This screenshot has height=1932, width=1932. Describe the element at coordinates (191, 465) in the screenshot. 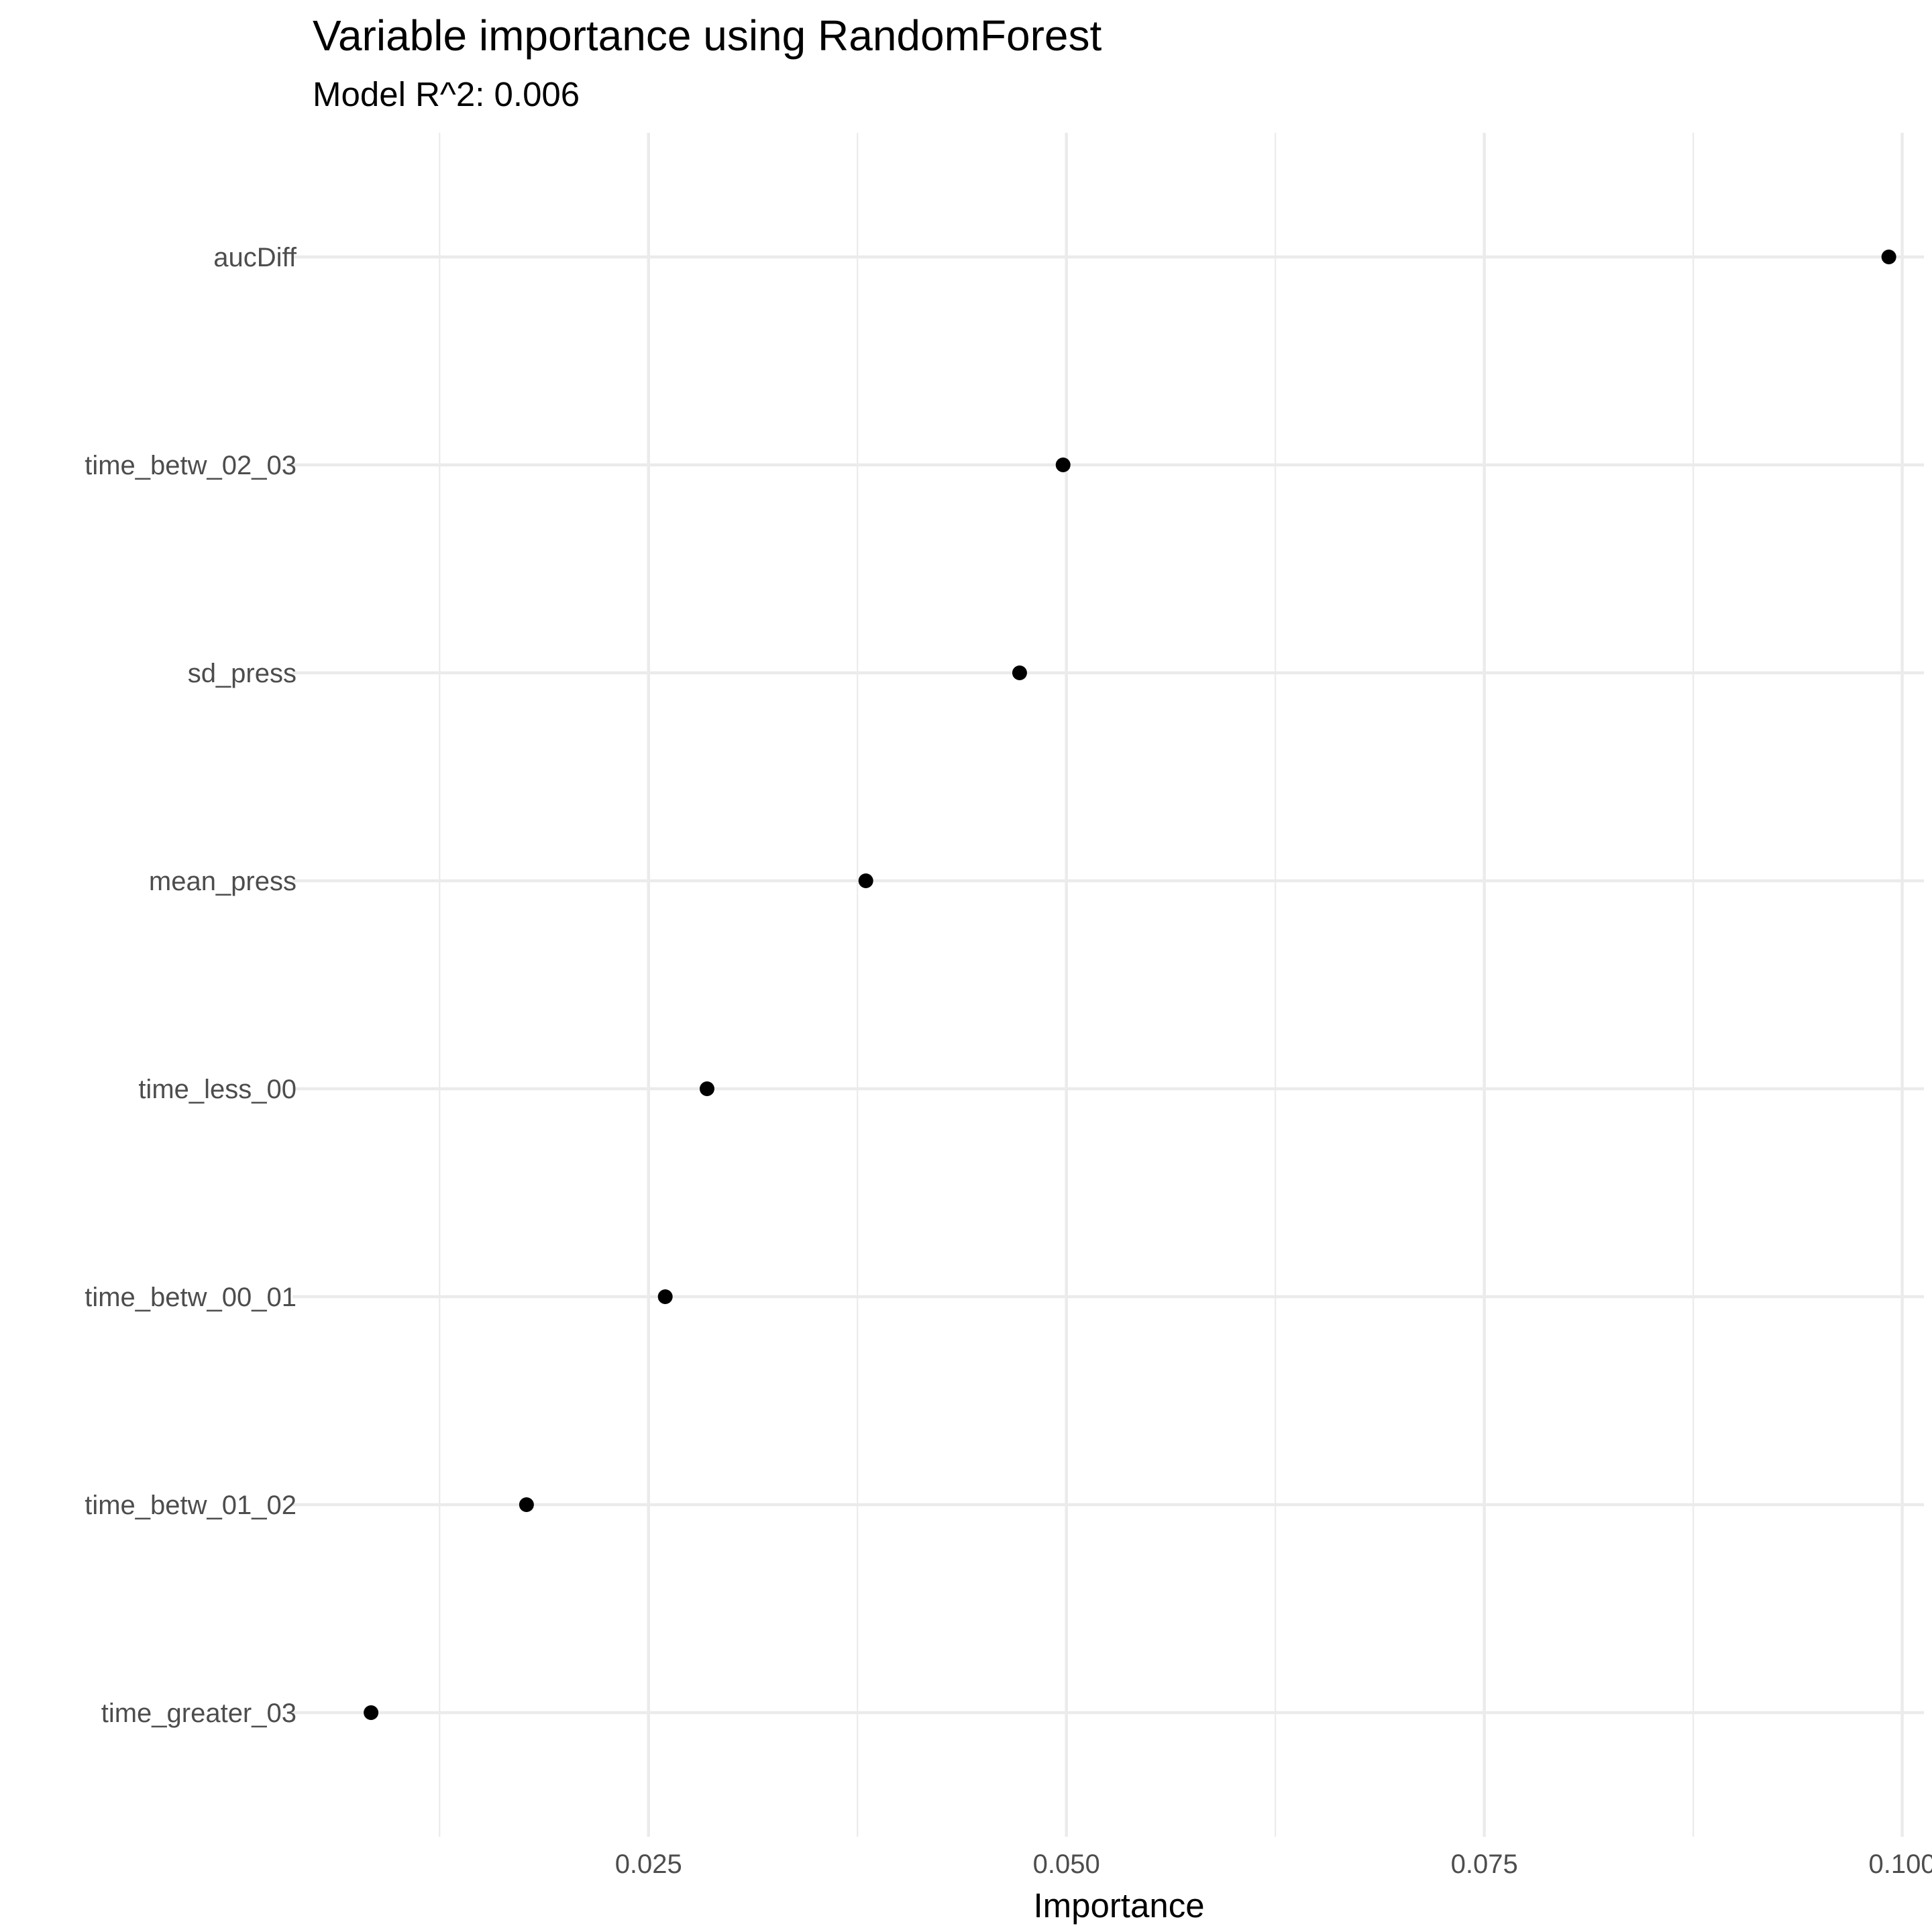

I see `y-tick-label: time_betw_02_03` at that location.